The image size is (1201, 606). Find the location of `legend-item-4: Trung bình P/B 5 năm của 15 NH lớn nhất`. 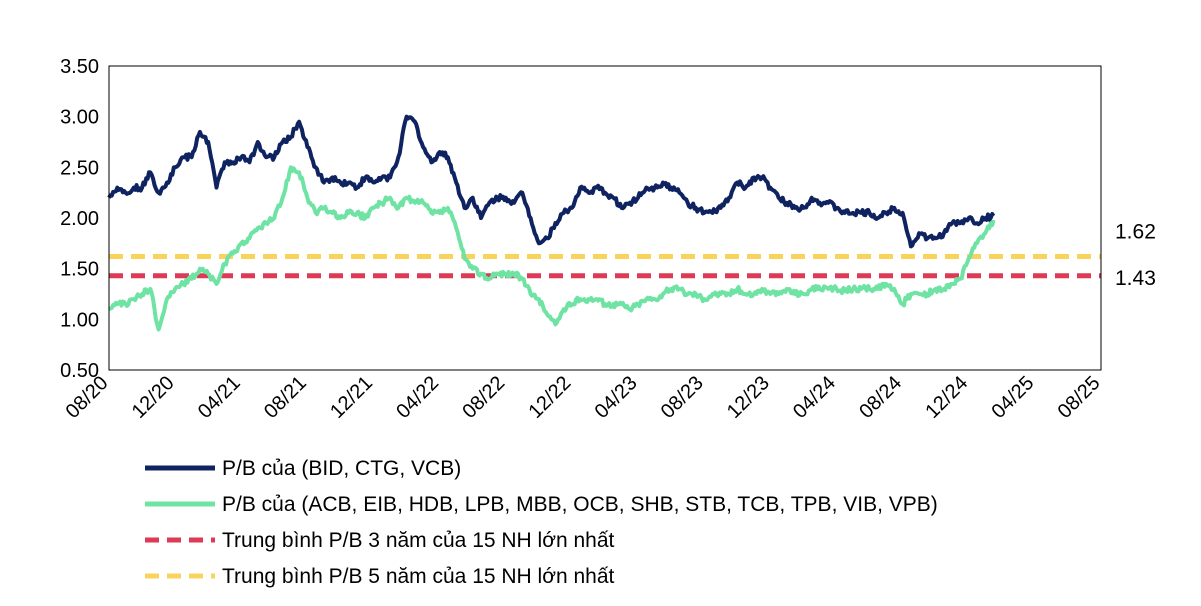

legend-item-4: Trung bình P/B 5 năm của 15 NH lớn nhất is located at coordinates (380, 576).